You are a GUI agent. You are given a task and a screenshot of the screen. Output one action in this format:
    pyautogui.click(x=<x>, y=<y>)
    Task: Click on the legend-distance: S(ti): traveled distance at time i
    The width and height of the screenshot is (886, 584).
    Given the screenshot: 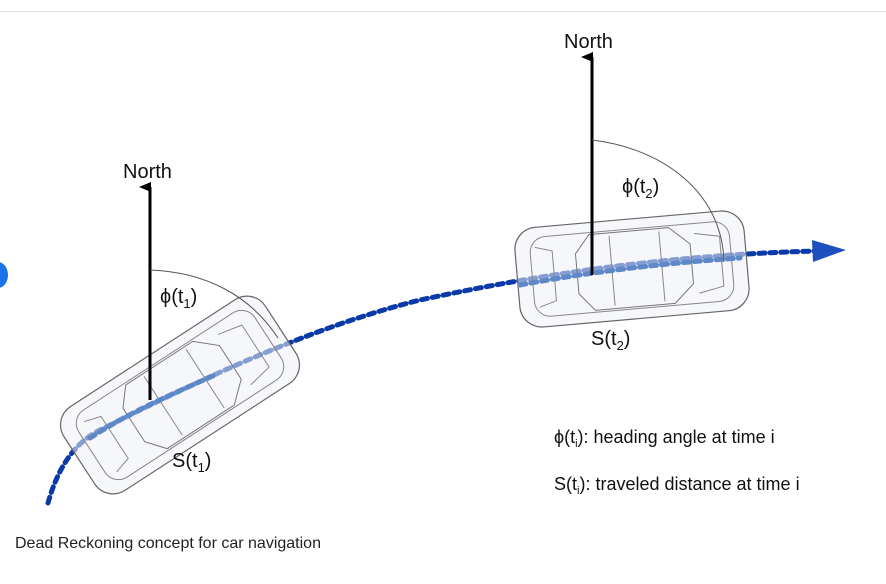 What is the action you would take?
    pyautogui.click(x=677, y=485)
    